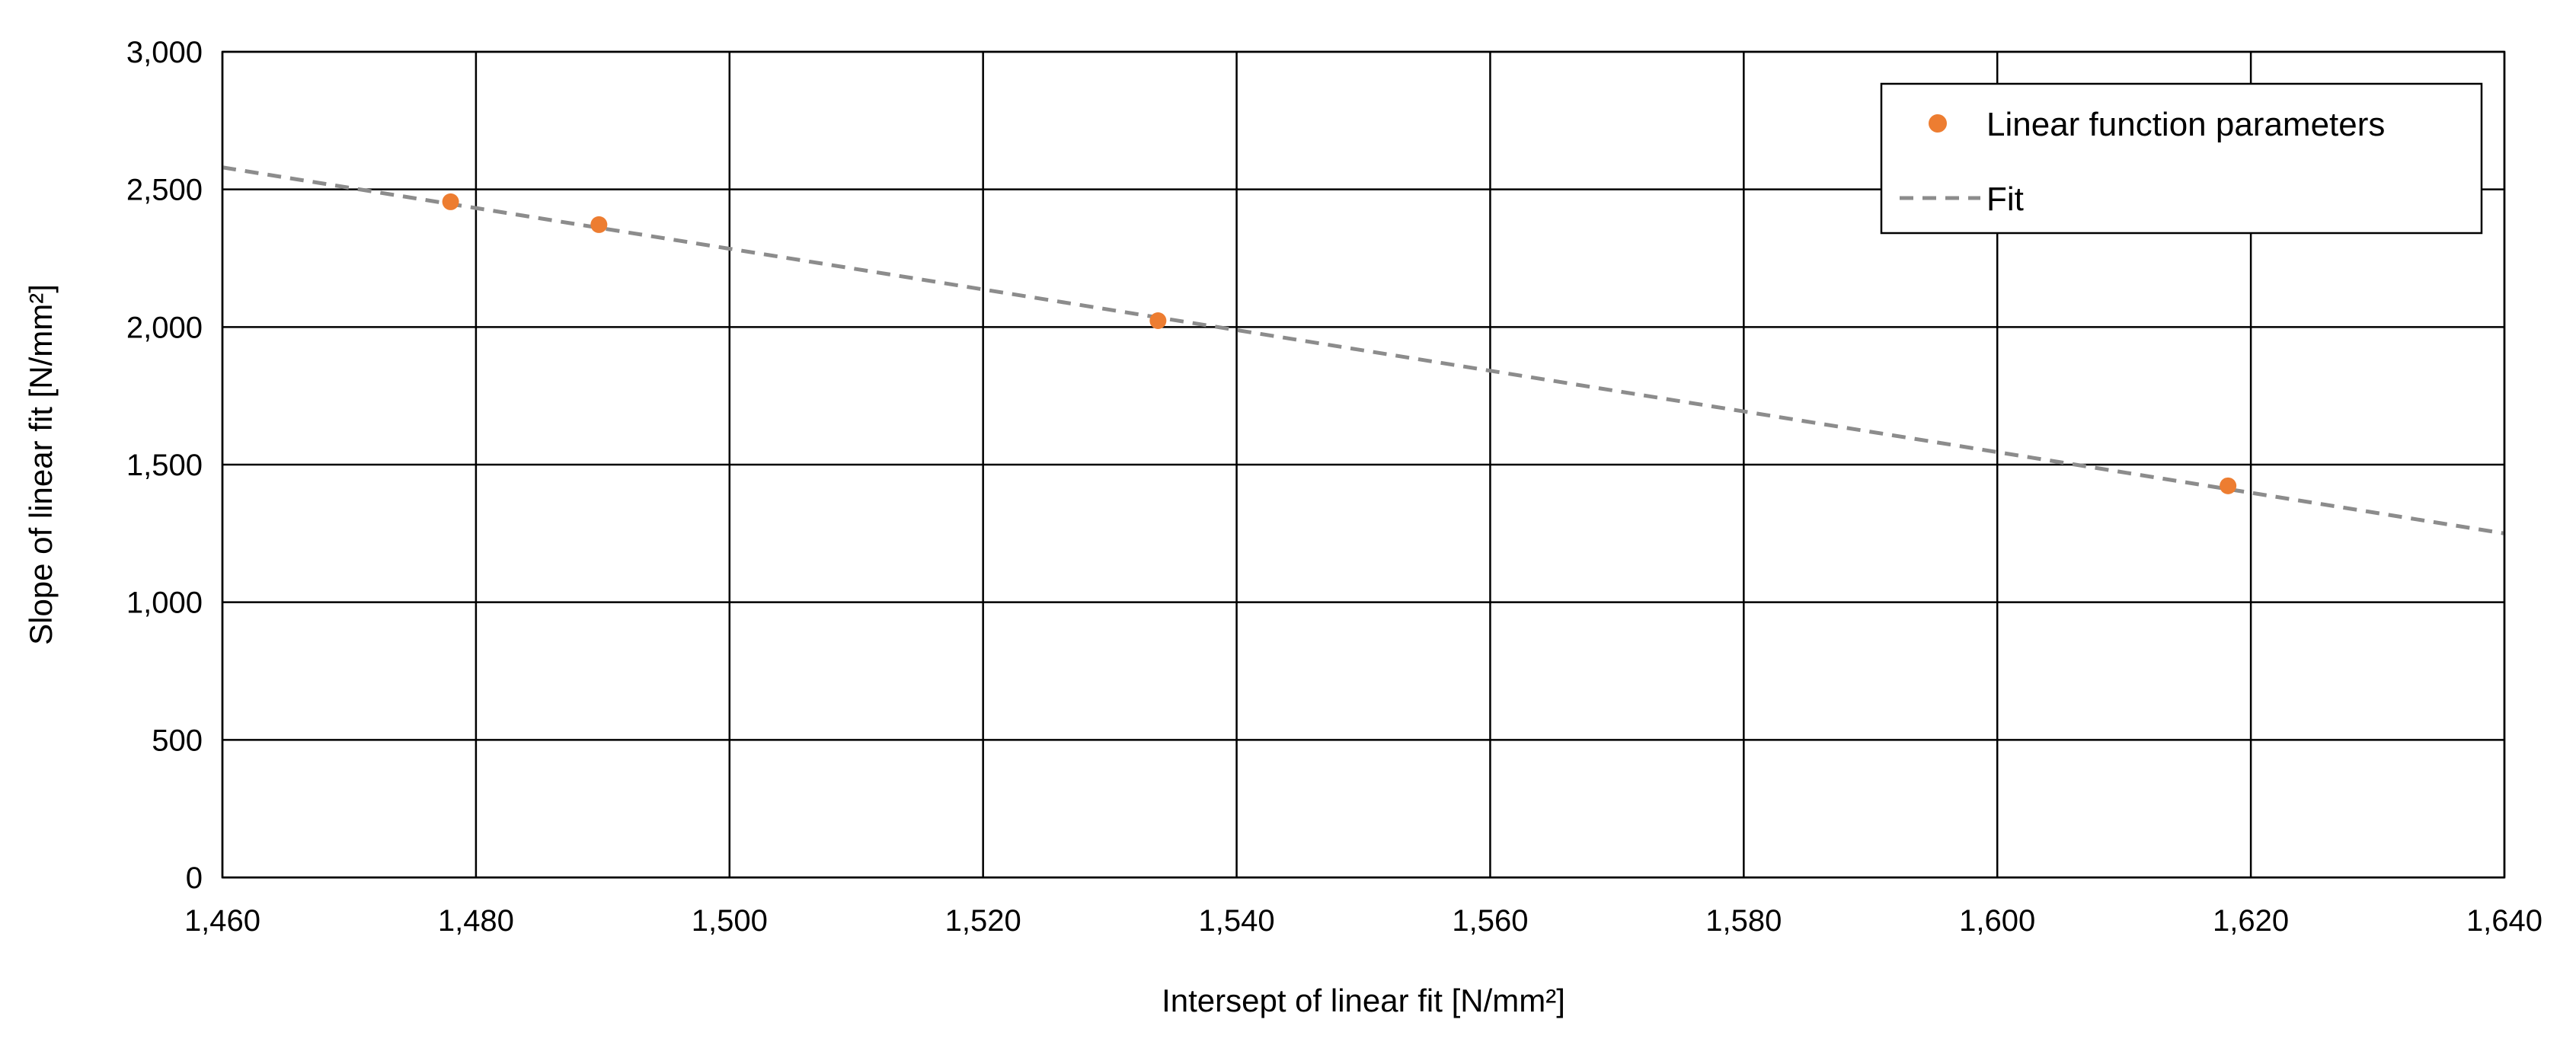  Describe the element at coordinates (476, 921) in the screenshot. I see `x-tick-label: 1,480` at that location.